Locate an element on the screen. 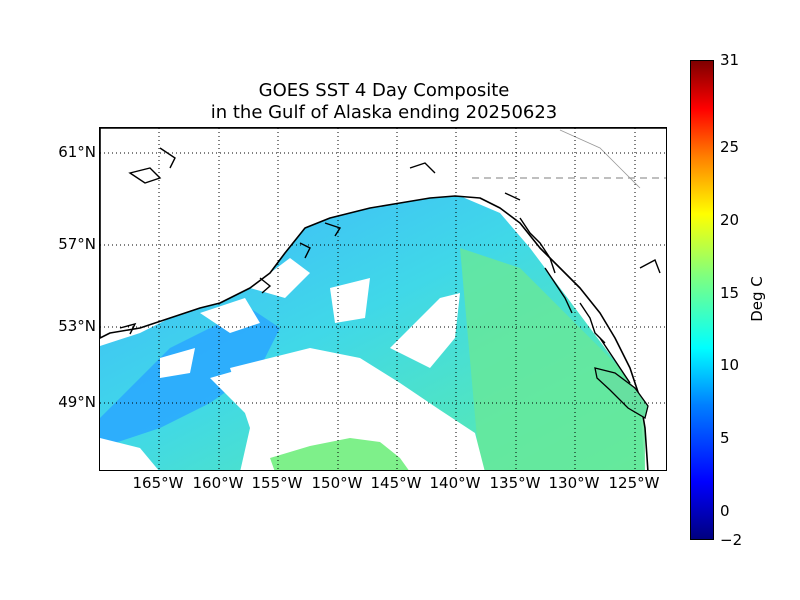 The image size is (800, 600). sst-south-warm-patch is located at coordinates (339, 454).